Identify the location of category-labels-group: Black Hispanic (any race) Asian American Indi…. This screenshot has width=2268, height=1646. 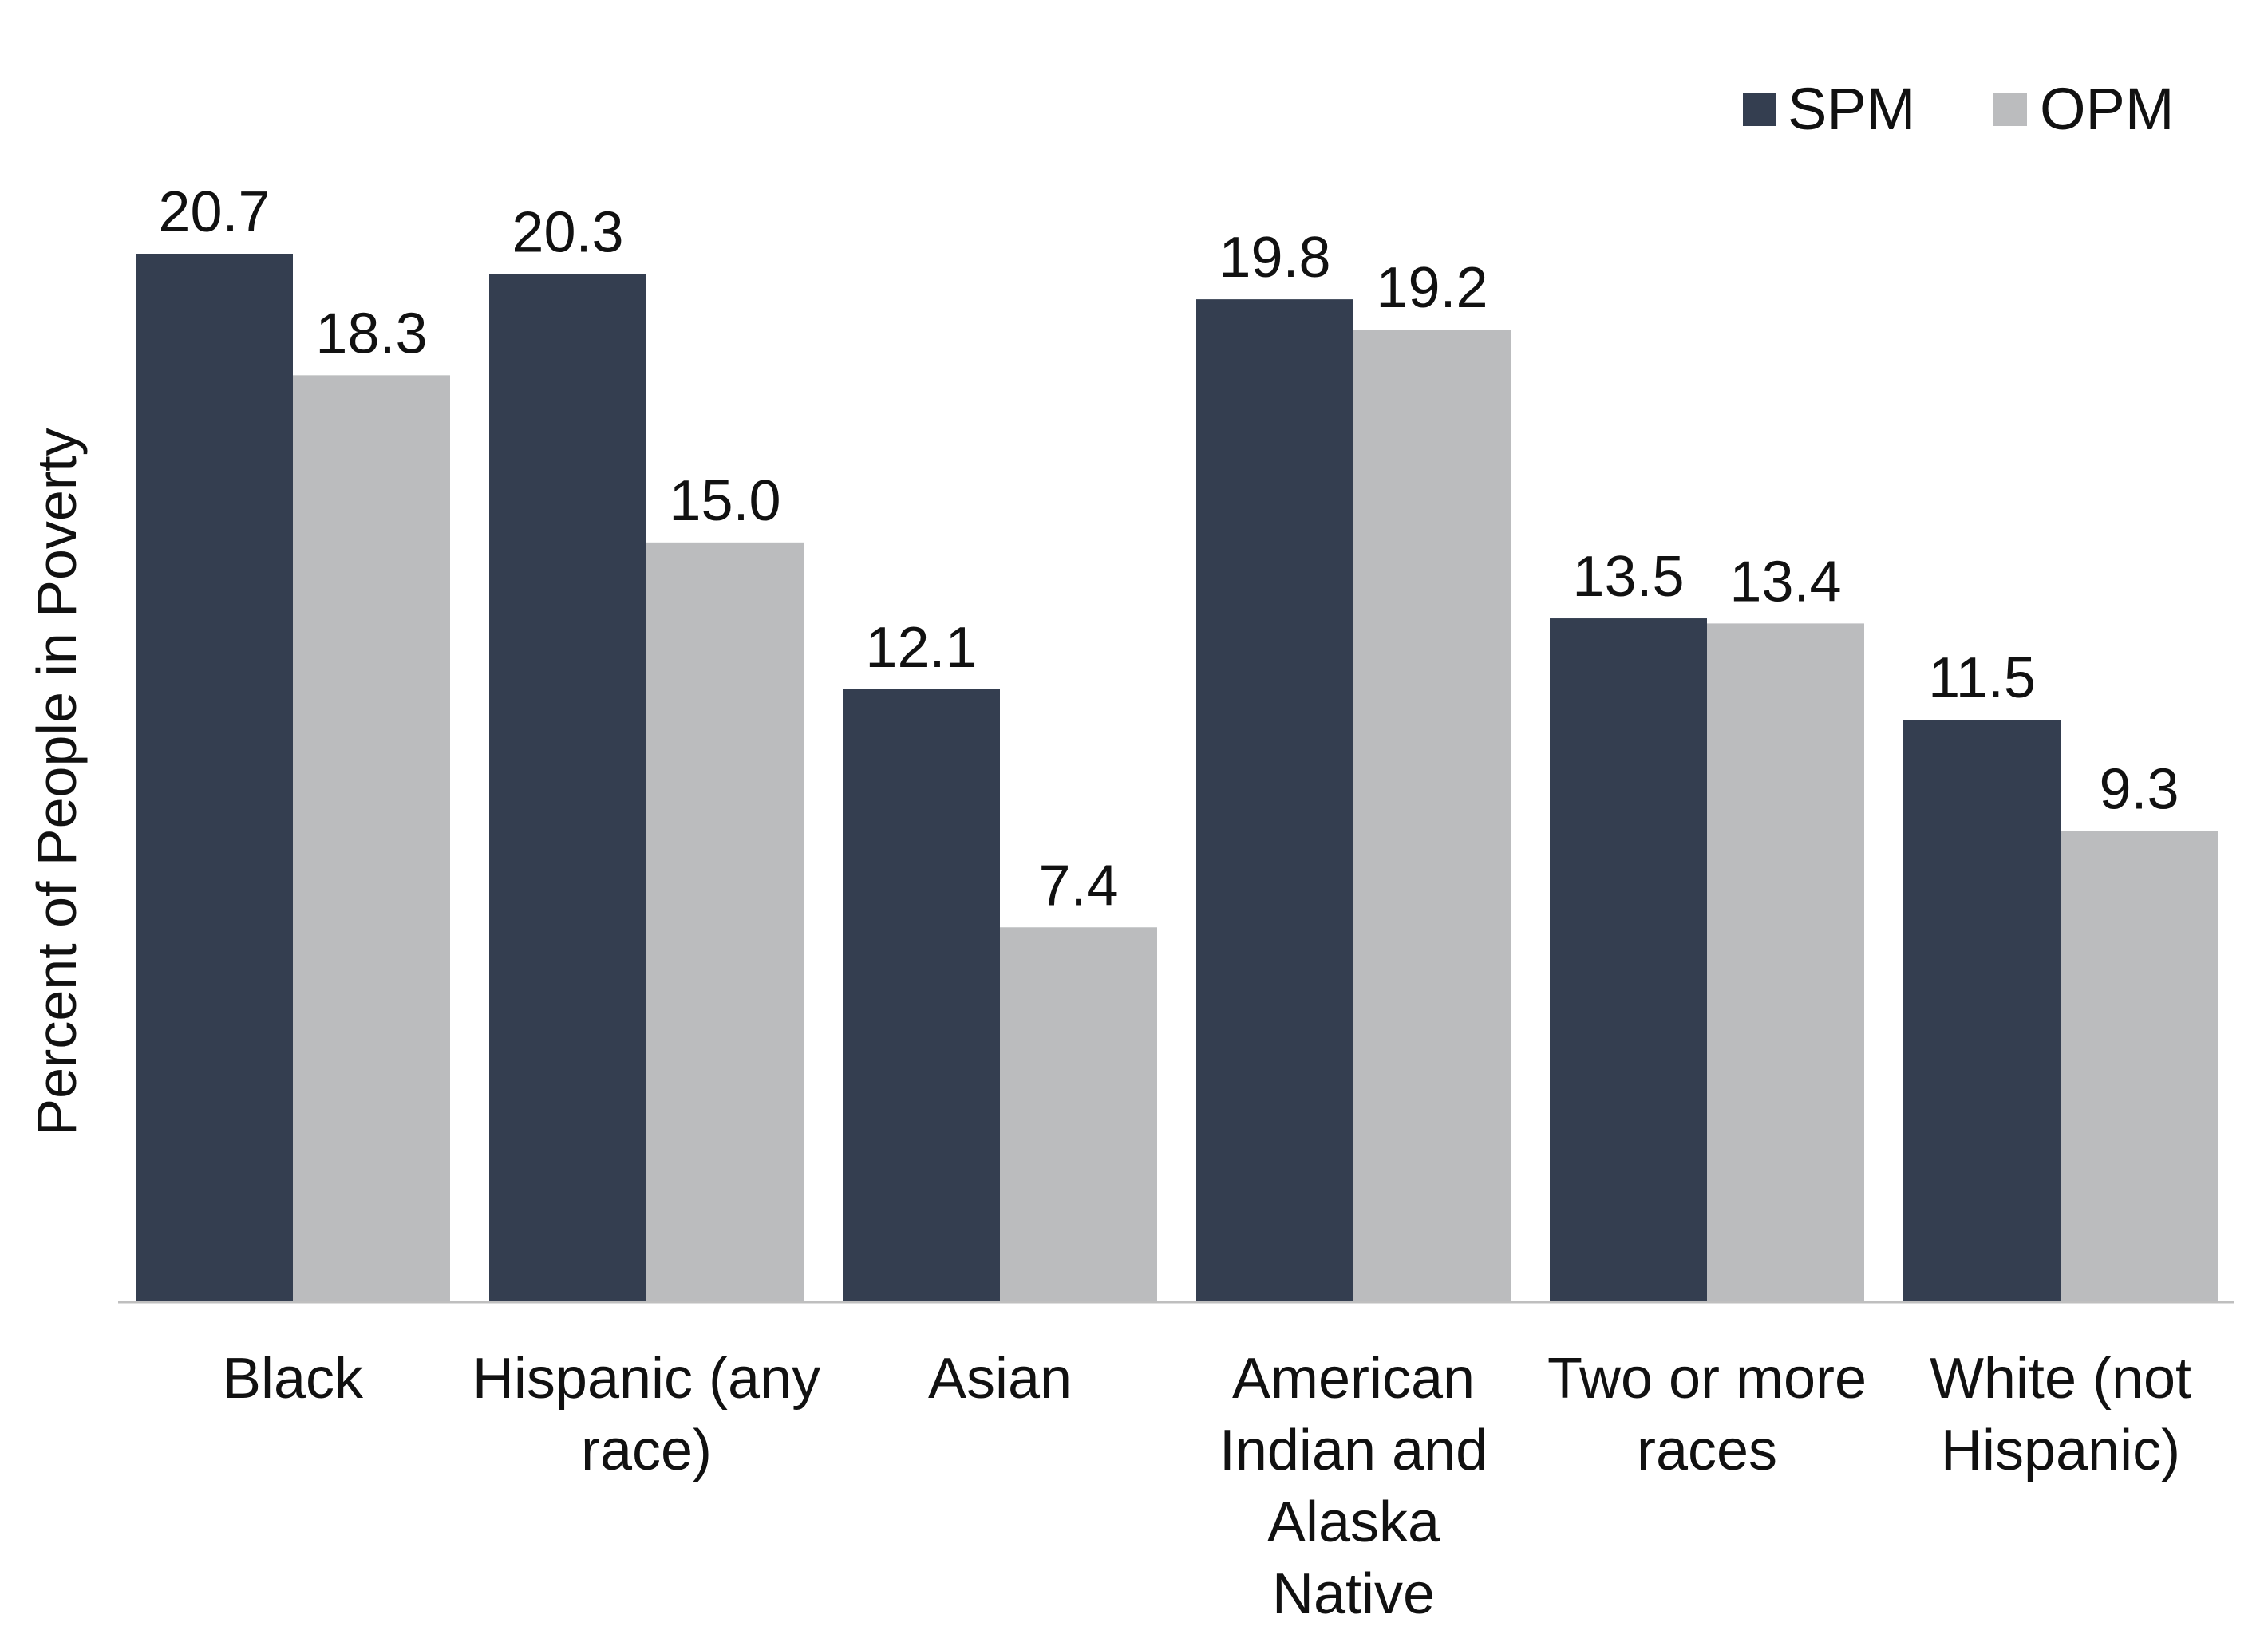
(1207, 1486).